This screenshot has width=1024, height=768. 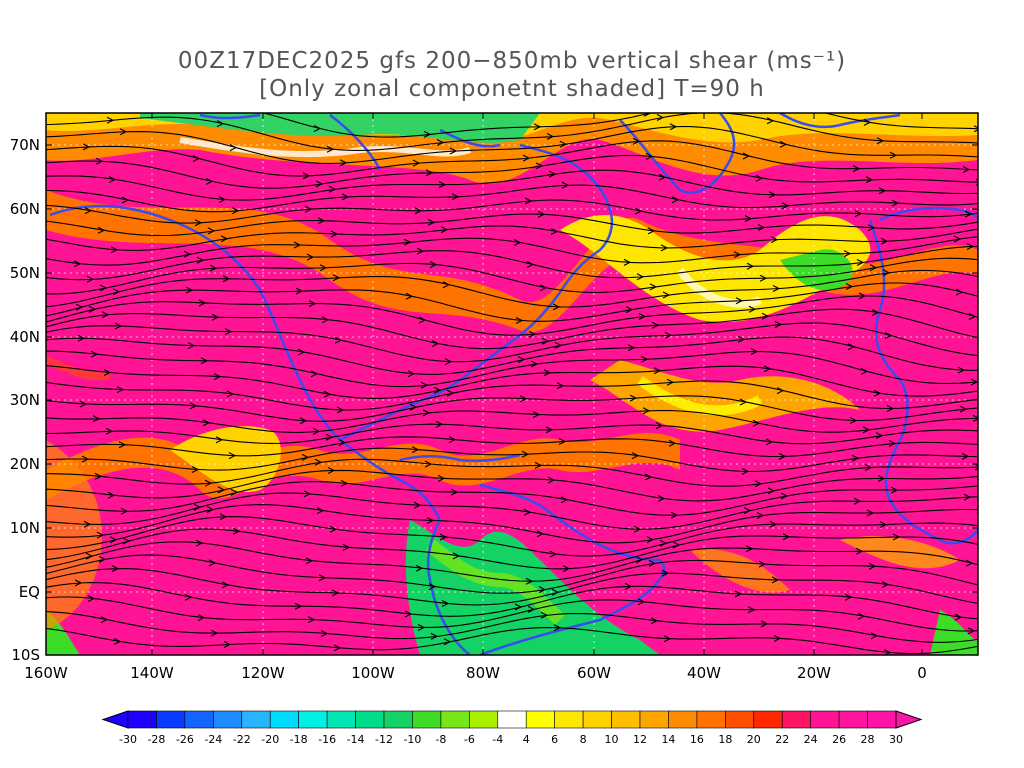 What do you see at coordinates (469, 739) in the screenshot?
I see `colorbar-label: -6` at bounding box center [469, 739].